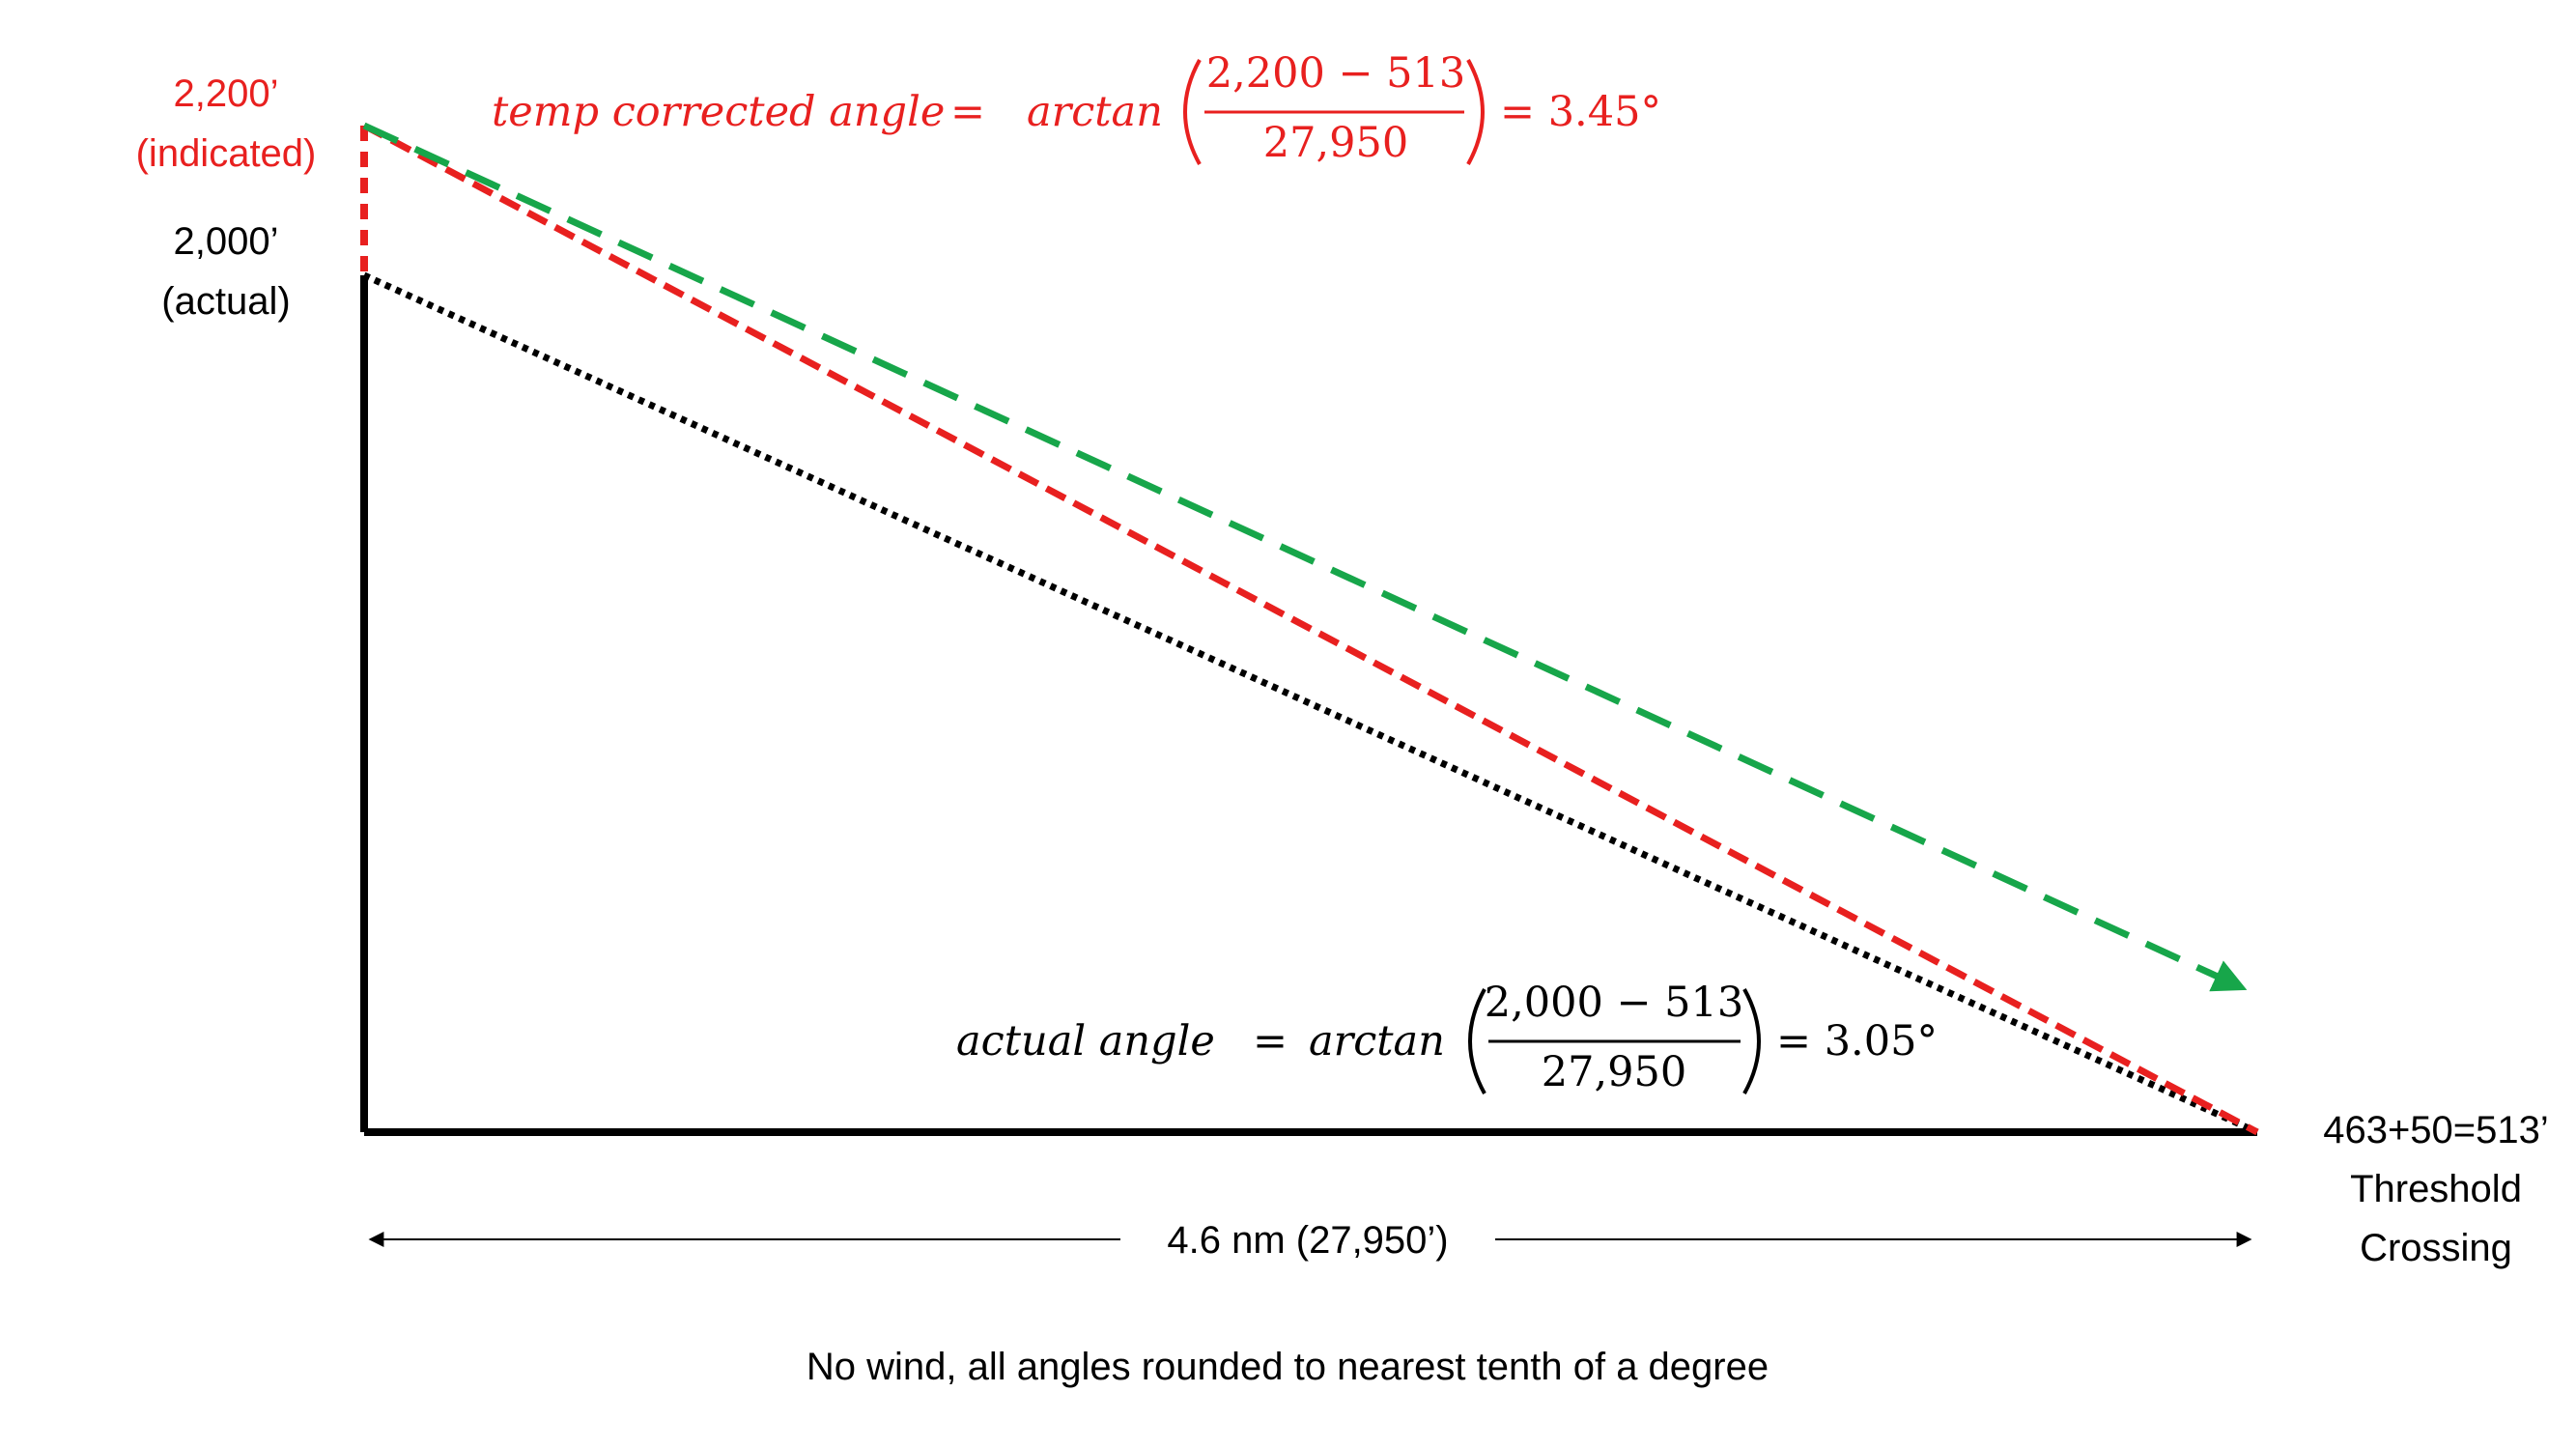 This screenshot has width=2576, height=1449. I want to click on actual-left-paren, so click(1477, 1041).